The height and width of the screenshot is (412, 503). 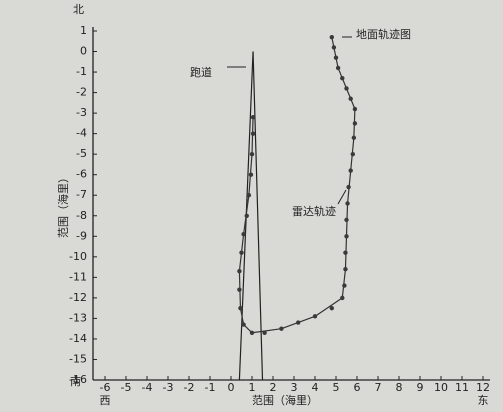 I want to click on x-tick-label: -1, so click(x=210, y=387).